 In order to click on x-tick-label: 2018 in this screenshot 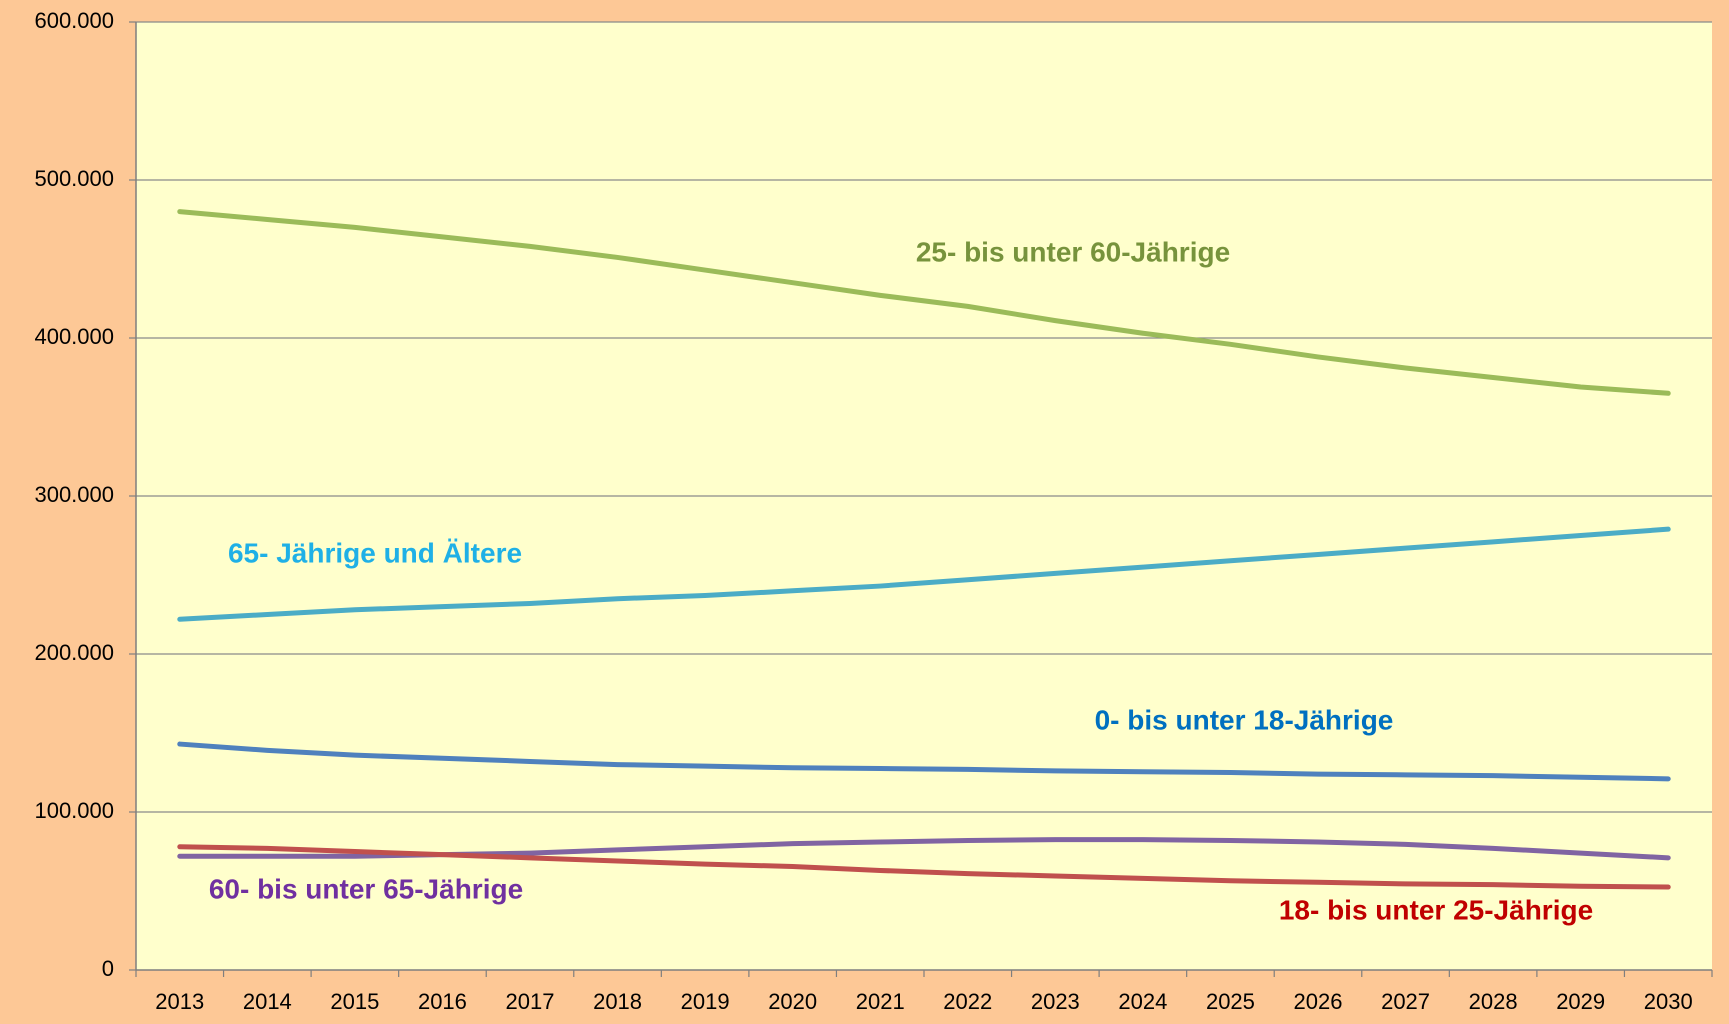, I will do `click(617, 1001)`.